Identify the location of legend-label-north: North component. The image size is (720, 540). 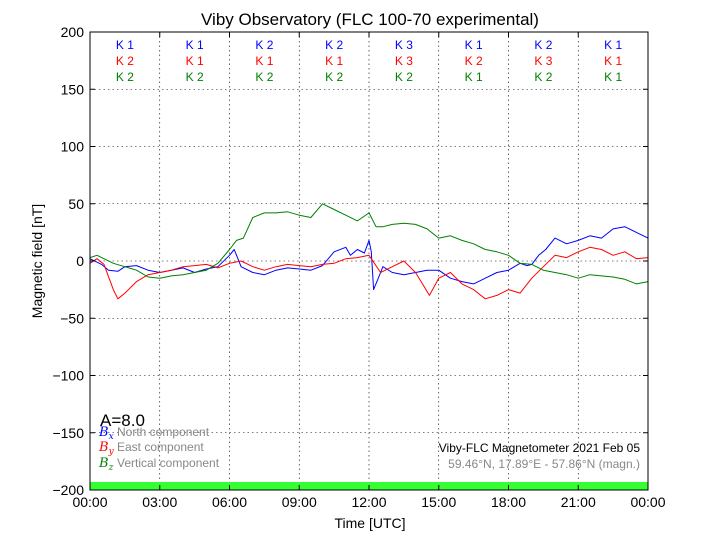
(163, 432).